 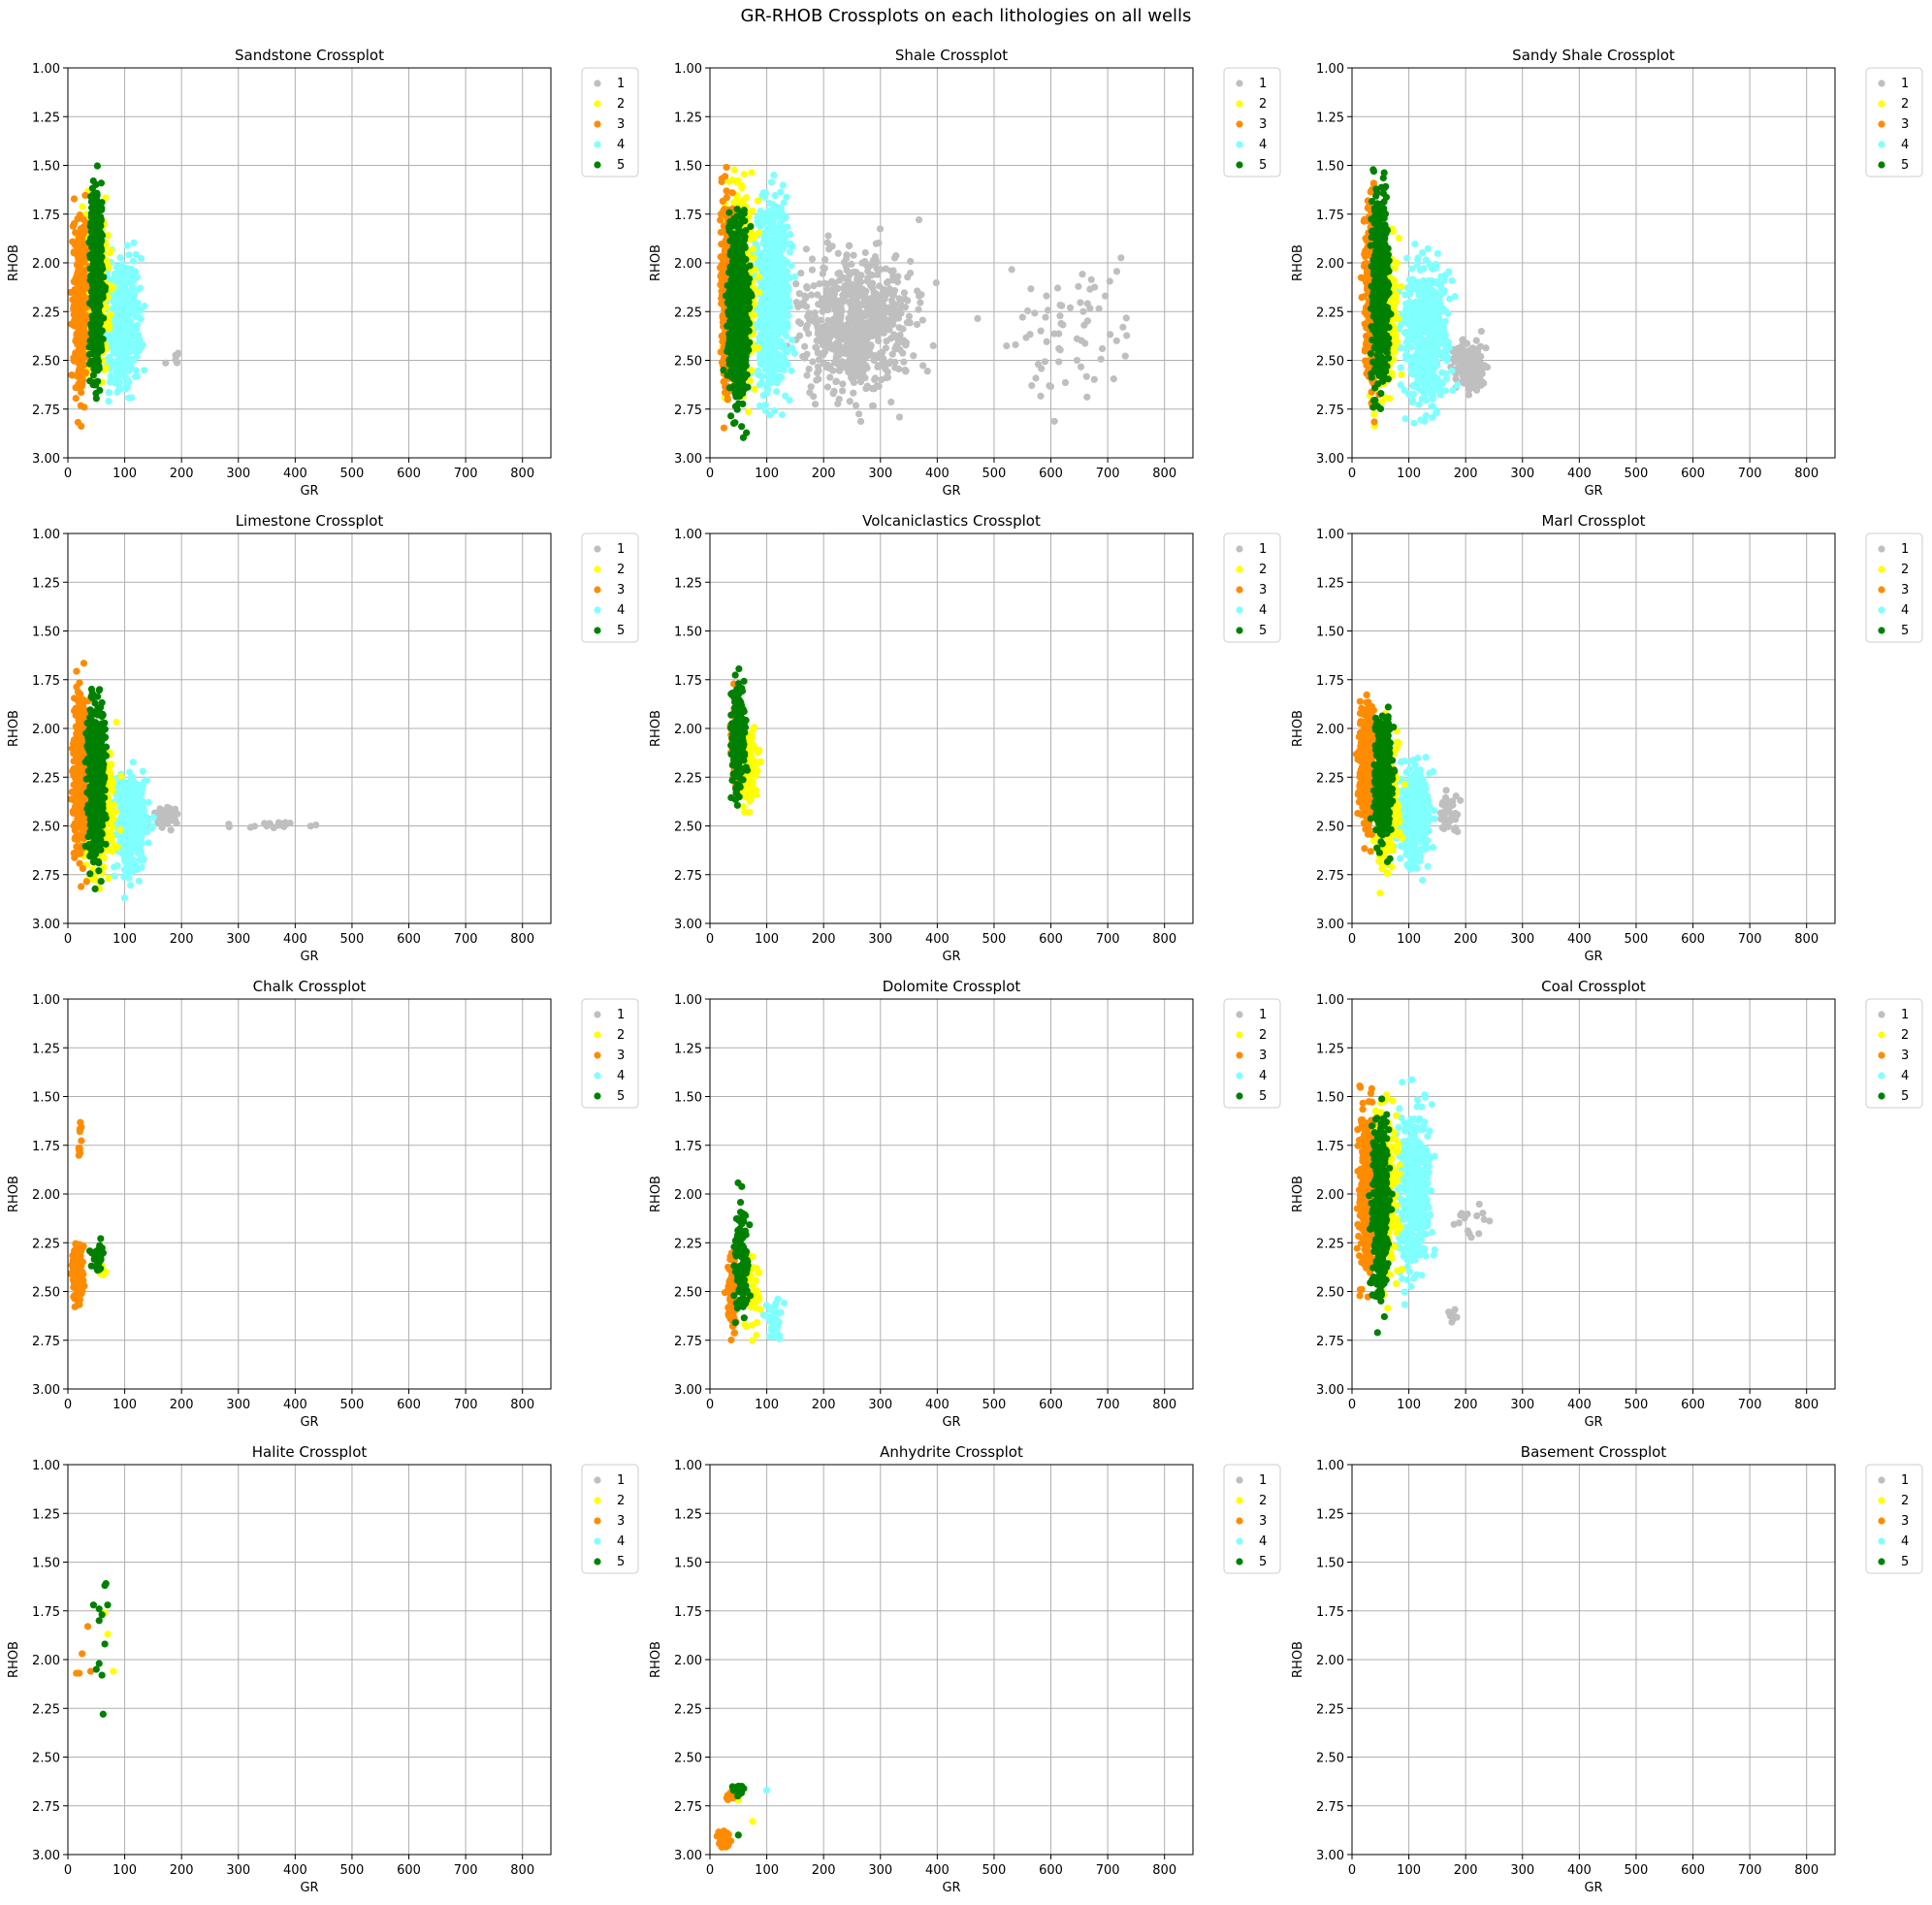 I want to click on y-tick-label: 1.75, so click(x=46, y=216).